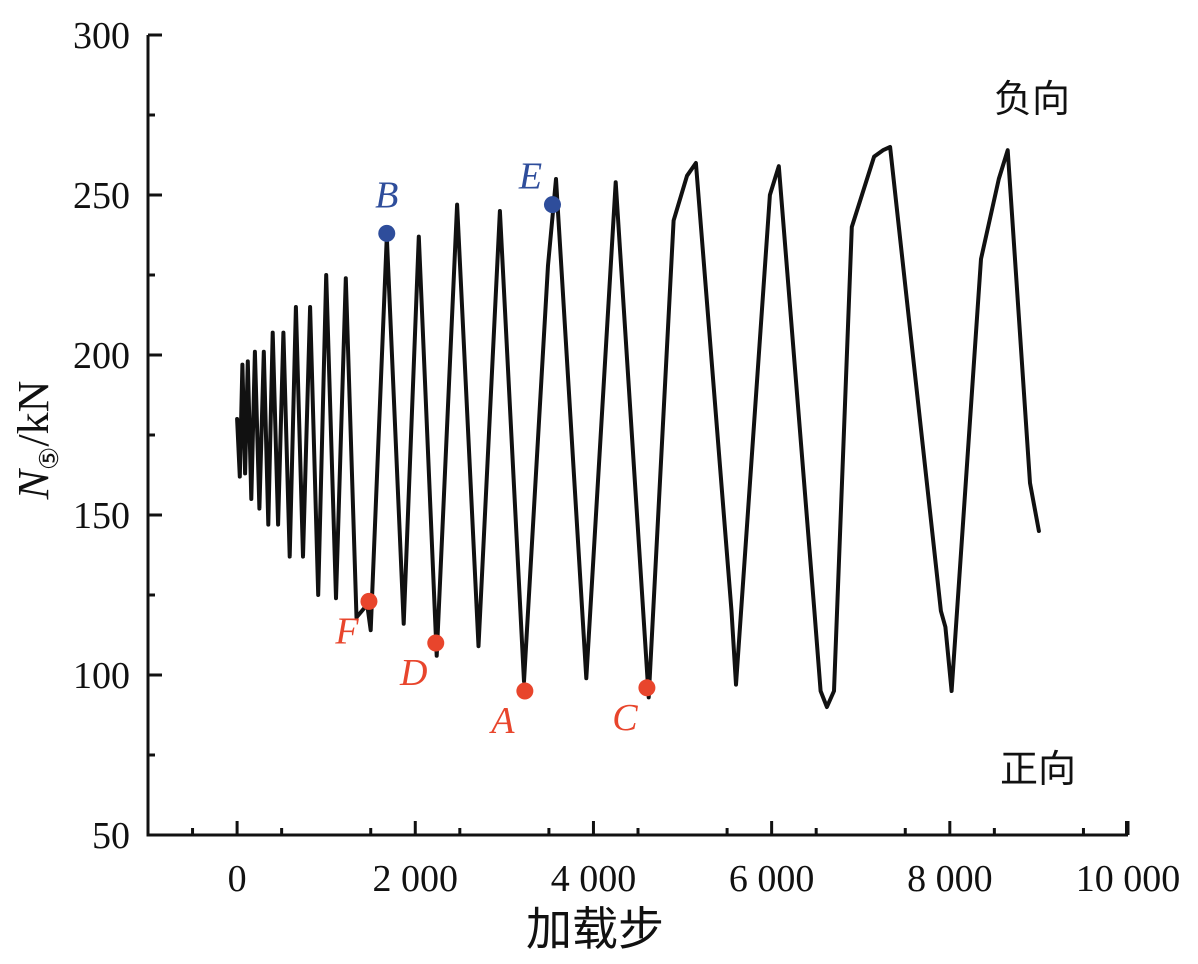 The height and width of the screenshot is (964, 1198). I want to click on annotation-positive: 正向, so click(1038, 769).